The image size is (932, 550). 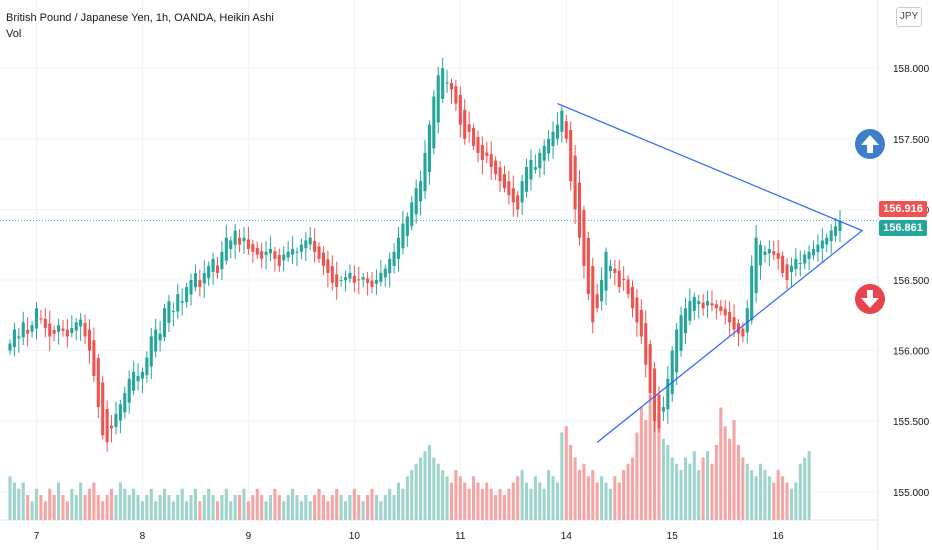 What do you see at coordinates (911, 493) in the screenshot?
I see `y-tick-label: 155.000` at bounding box center [911, 493].